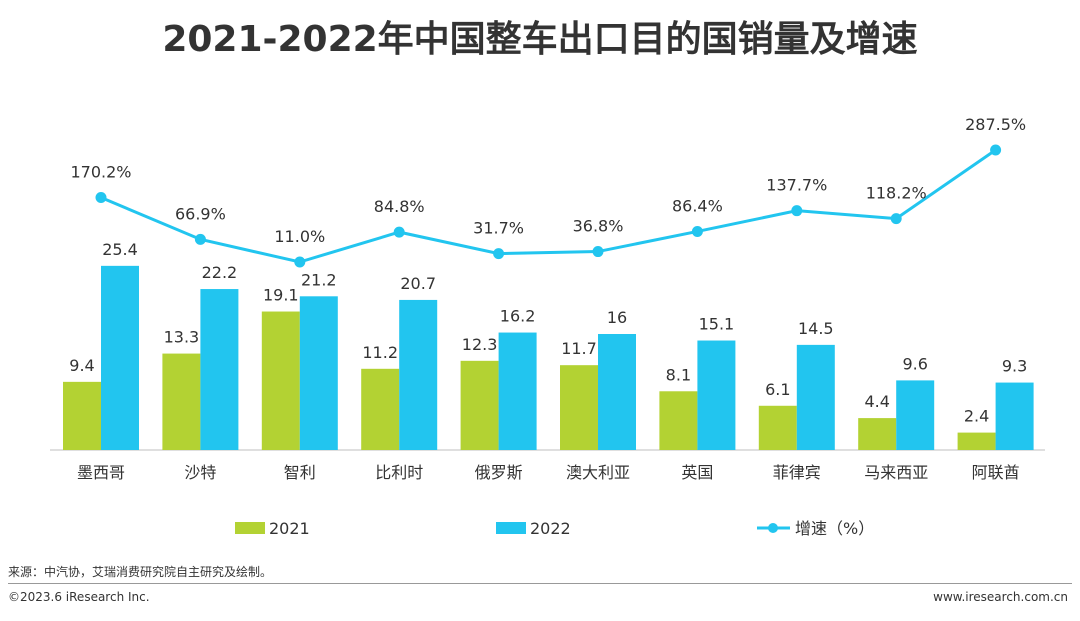 This screenshot has width=1080, height=621. Describe the element at coordinates (79, 597) in the screenshot. I see `copyright: ©2023.6 iResearch Inc.` at that location.